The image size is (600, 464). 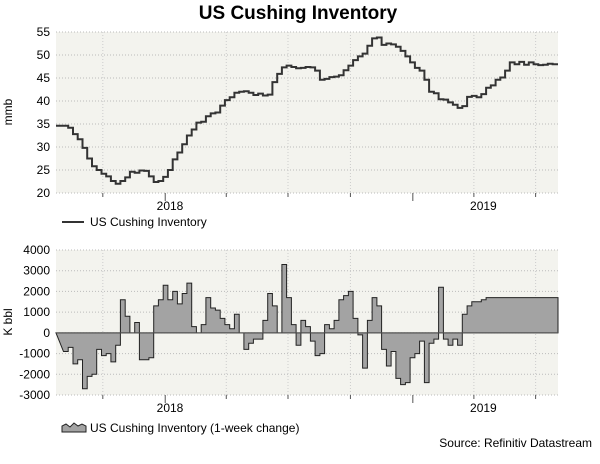 I want to click on inventory-y-tick-label: 20, so click(x=44, y=193).